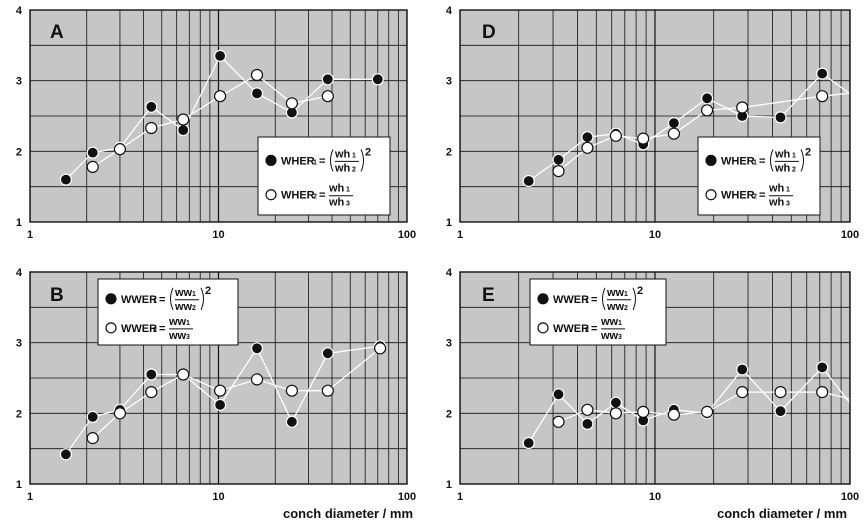 The width and height of the screenshot is (868, 524). I want to click on panel-letter: D, so click(489, 32).